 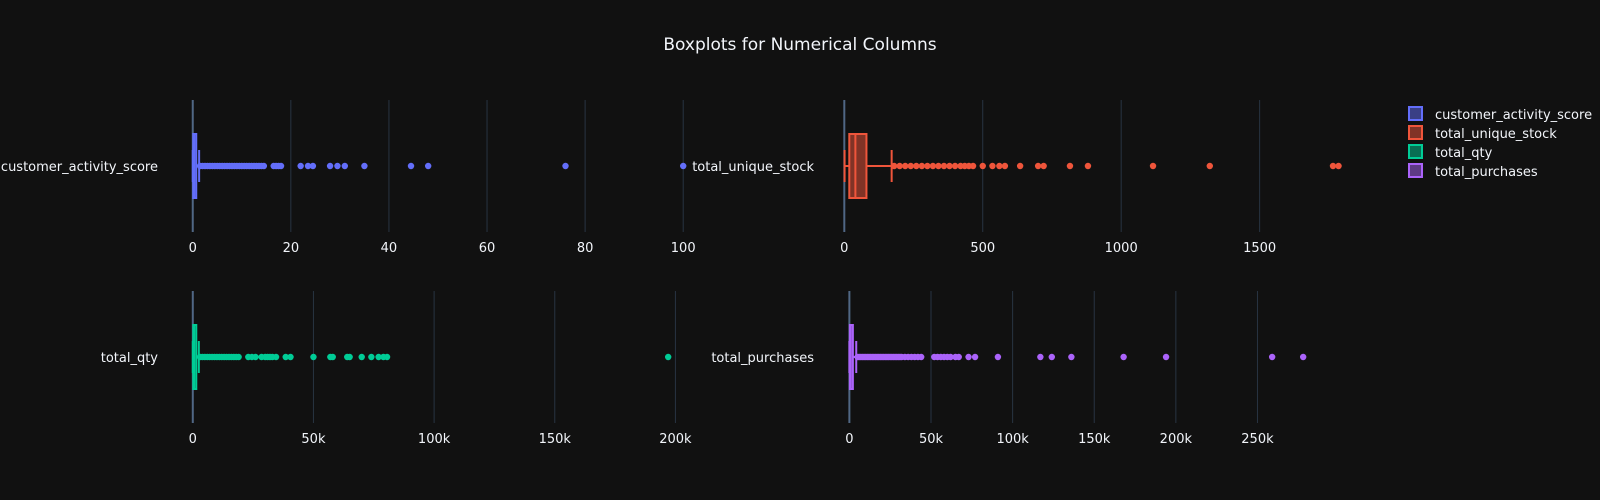 I want to click on category-label: total_unique_stock, so click(x=753, y=167).